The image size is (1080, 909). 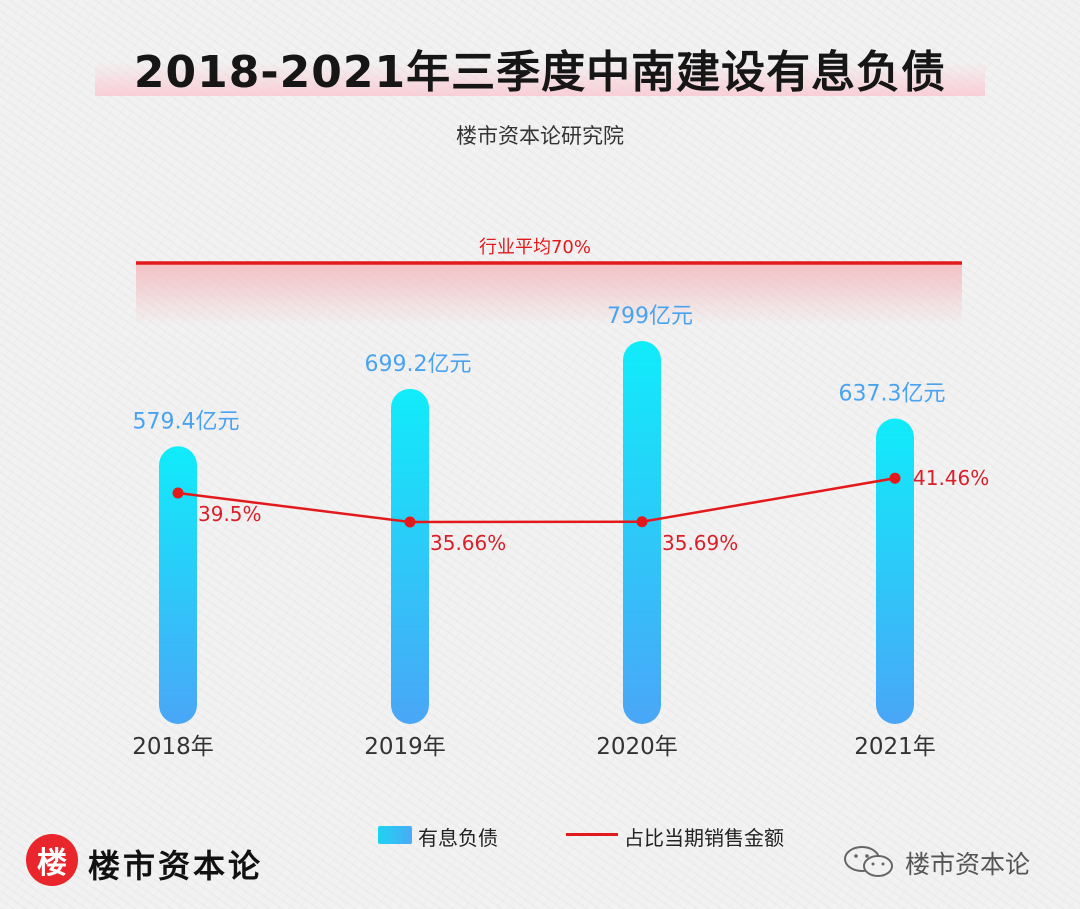 I want to click on bar-2021年, so click(x=895, y=571).